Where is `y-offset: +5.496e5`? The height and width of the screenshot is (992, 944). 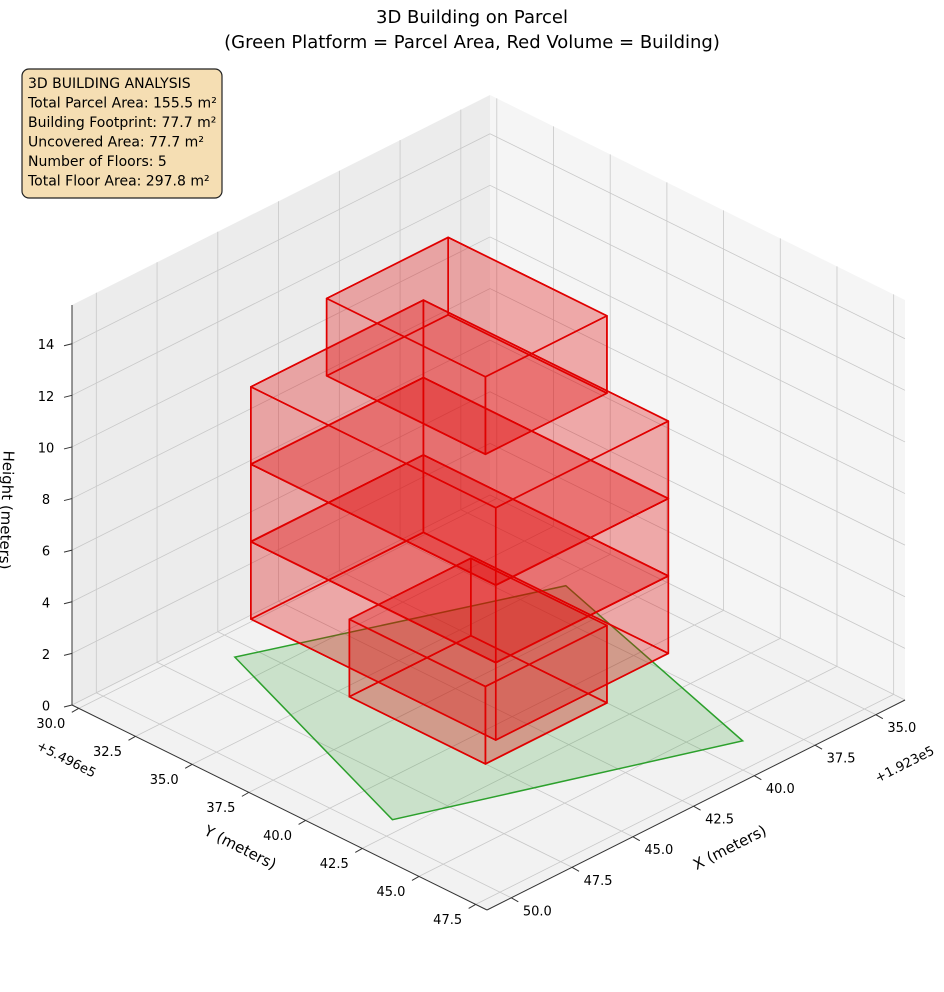 y-offset: +5.496e5 is located at coordinates (66, 760).